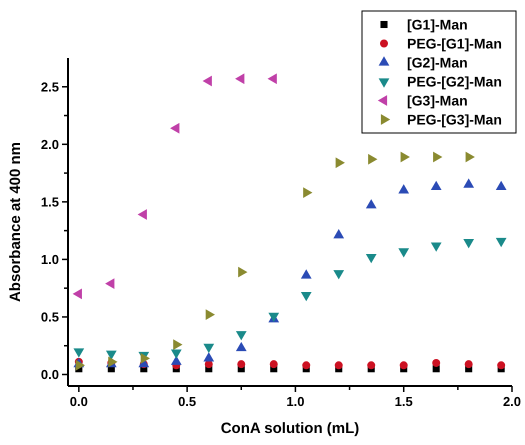 This screenshot has height=445, width=525. Describe the element at coordinates (49, 259) in the screenshot. I see `y-tick-label: 1.0` at that location.